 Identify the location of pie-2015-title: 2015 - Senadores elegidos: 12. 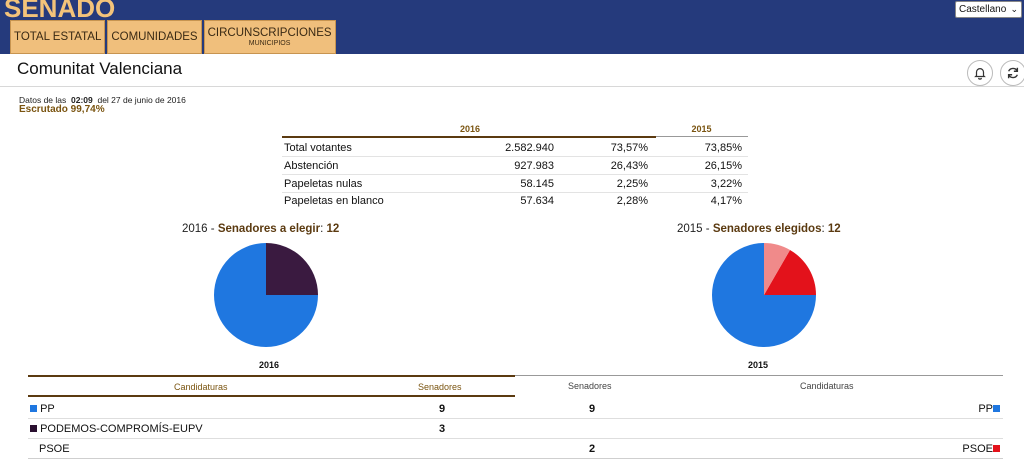
(759, 229).